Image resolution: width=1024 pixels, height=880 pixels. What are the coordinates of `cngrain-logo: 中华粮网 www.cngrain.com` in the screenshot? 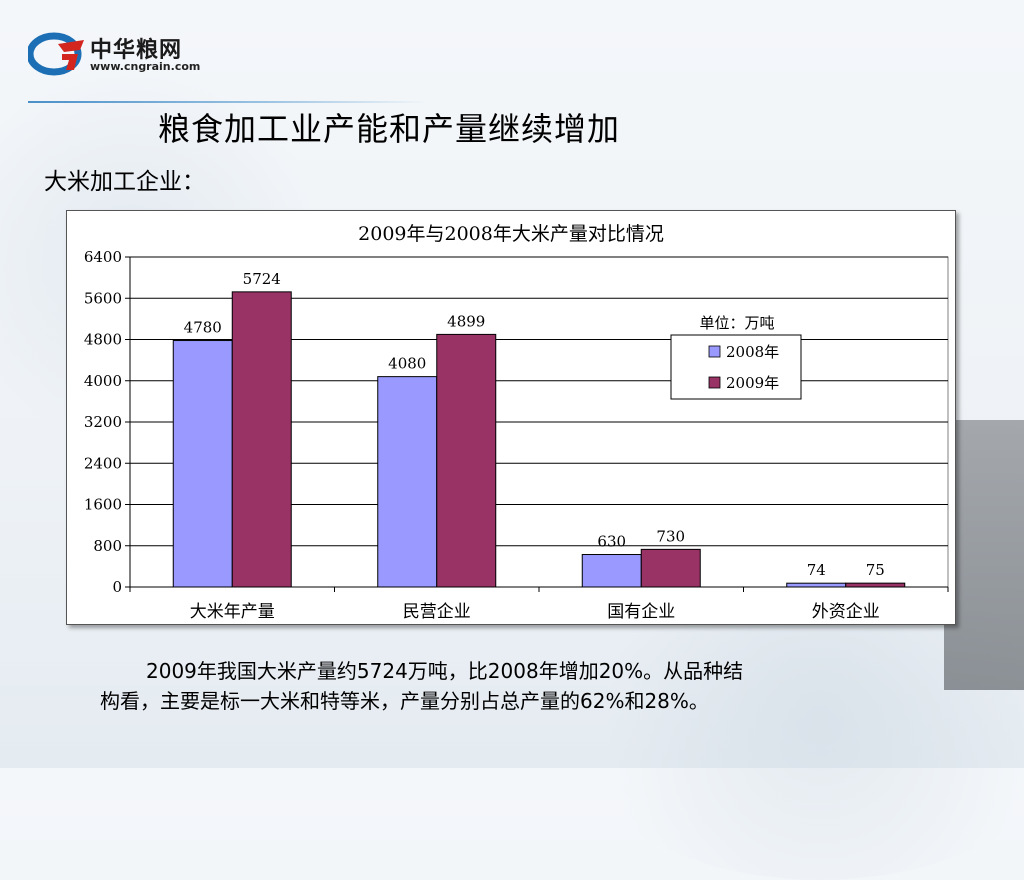 It's located at (127, 53).